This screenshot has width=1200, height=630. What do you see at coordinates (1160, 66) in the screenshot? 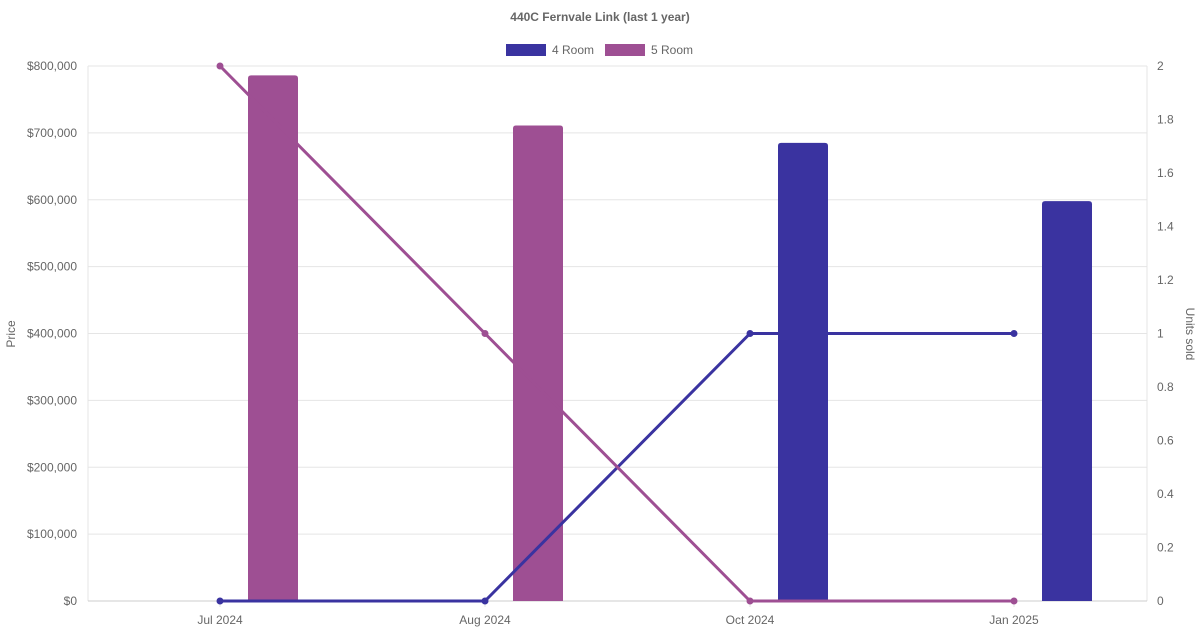
I see `right-tick-label: 2` at bounding box center [1160, 66].